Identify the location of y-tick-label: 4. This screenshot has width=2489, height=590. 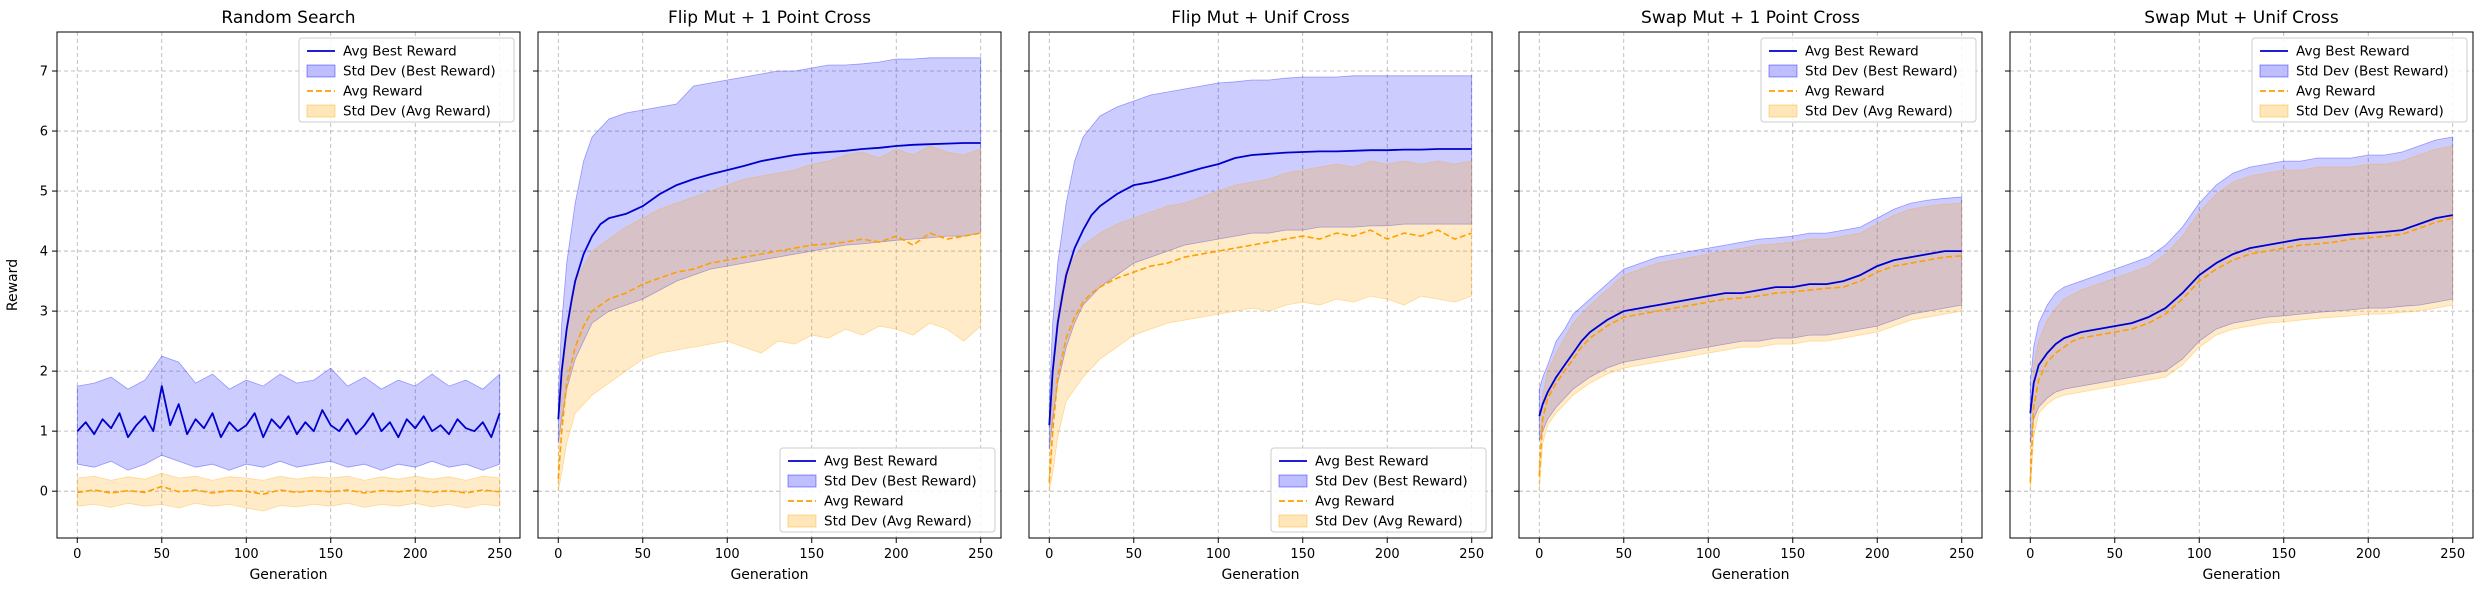
(44, 252).